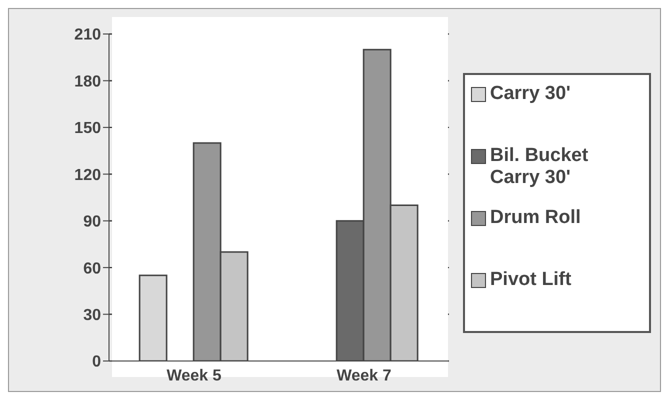  Describe the element at coordinates (88, 175) in the screenshot. I see `y-tick-label: 120` at that location.